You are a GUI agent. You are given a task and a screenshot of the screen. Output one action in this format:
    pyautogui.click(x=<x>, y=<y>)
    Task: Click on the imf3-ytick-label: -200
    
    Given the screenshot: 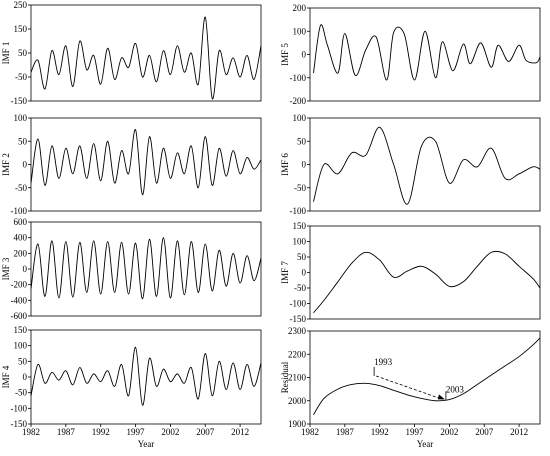 What is the action you would take?
    pyautogui.click(x=19, y=285)
    